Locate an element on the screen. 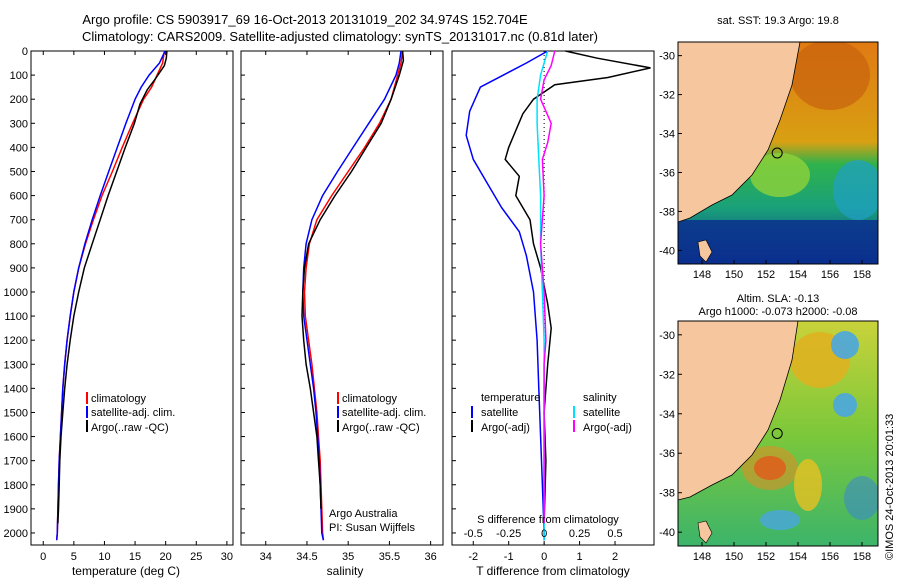  legend-label-t-argo: Argo(-adj) is located at coordinates (505, 428).